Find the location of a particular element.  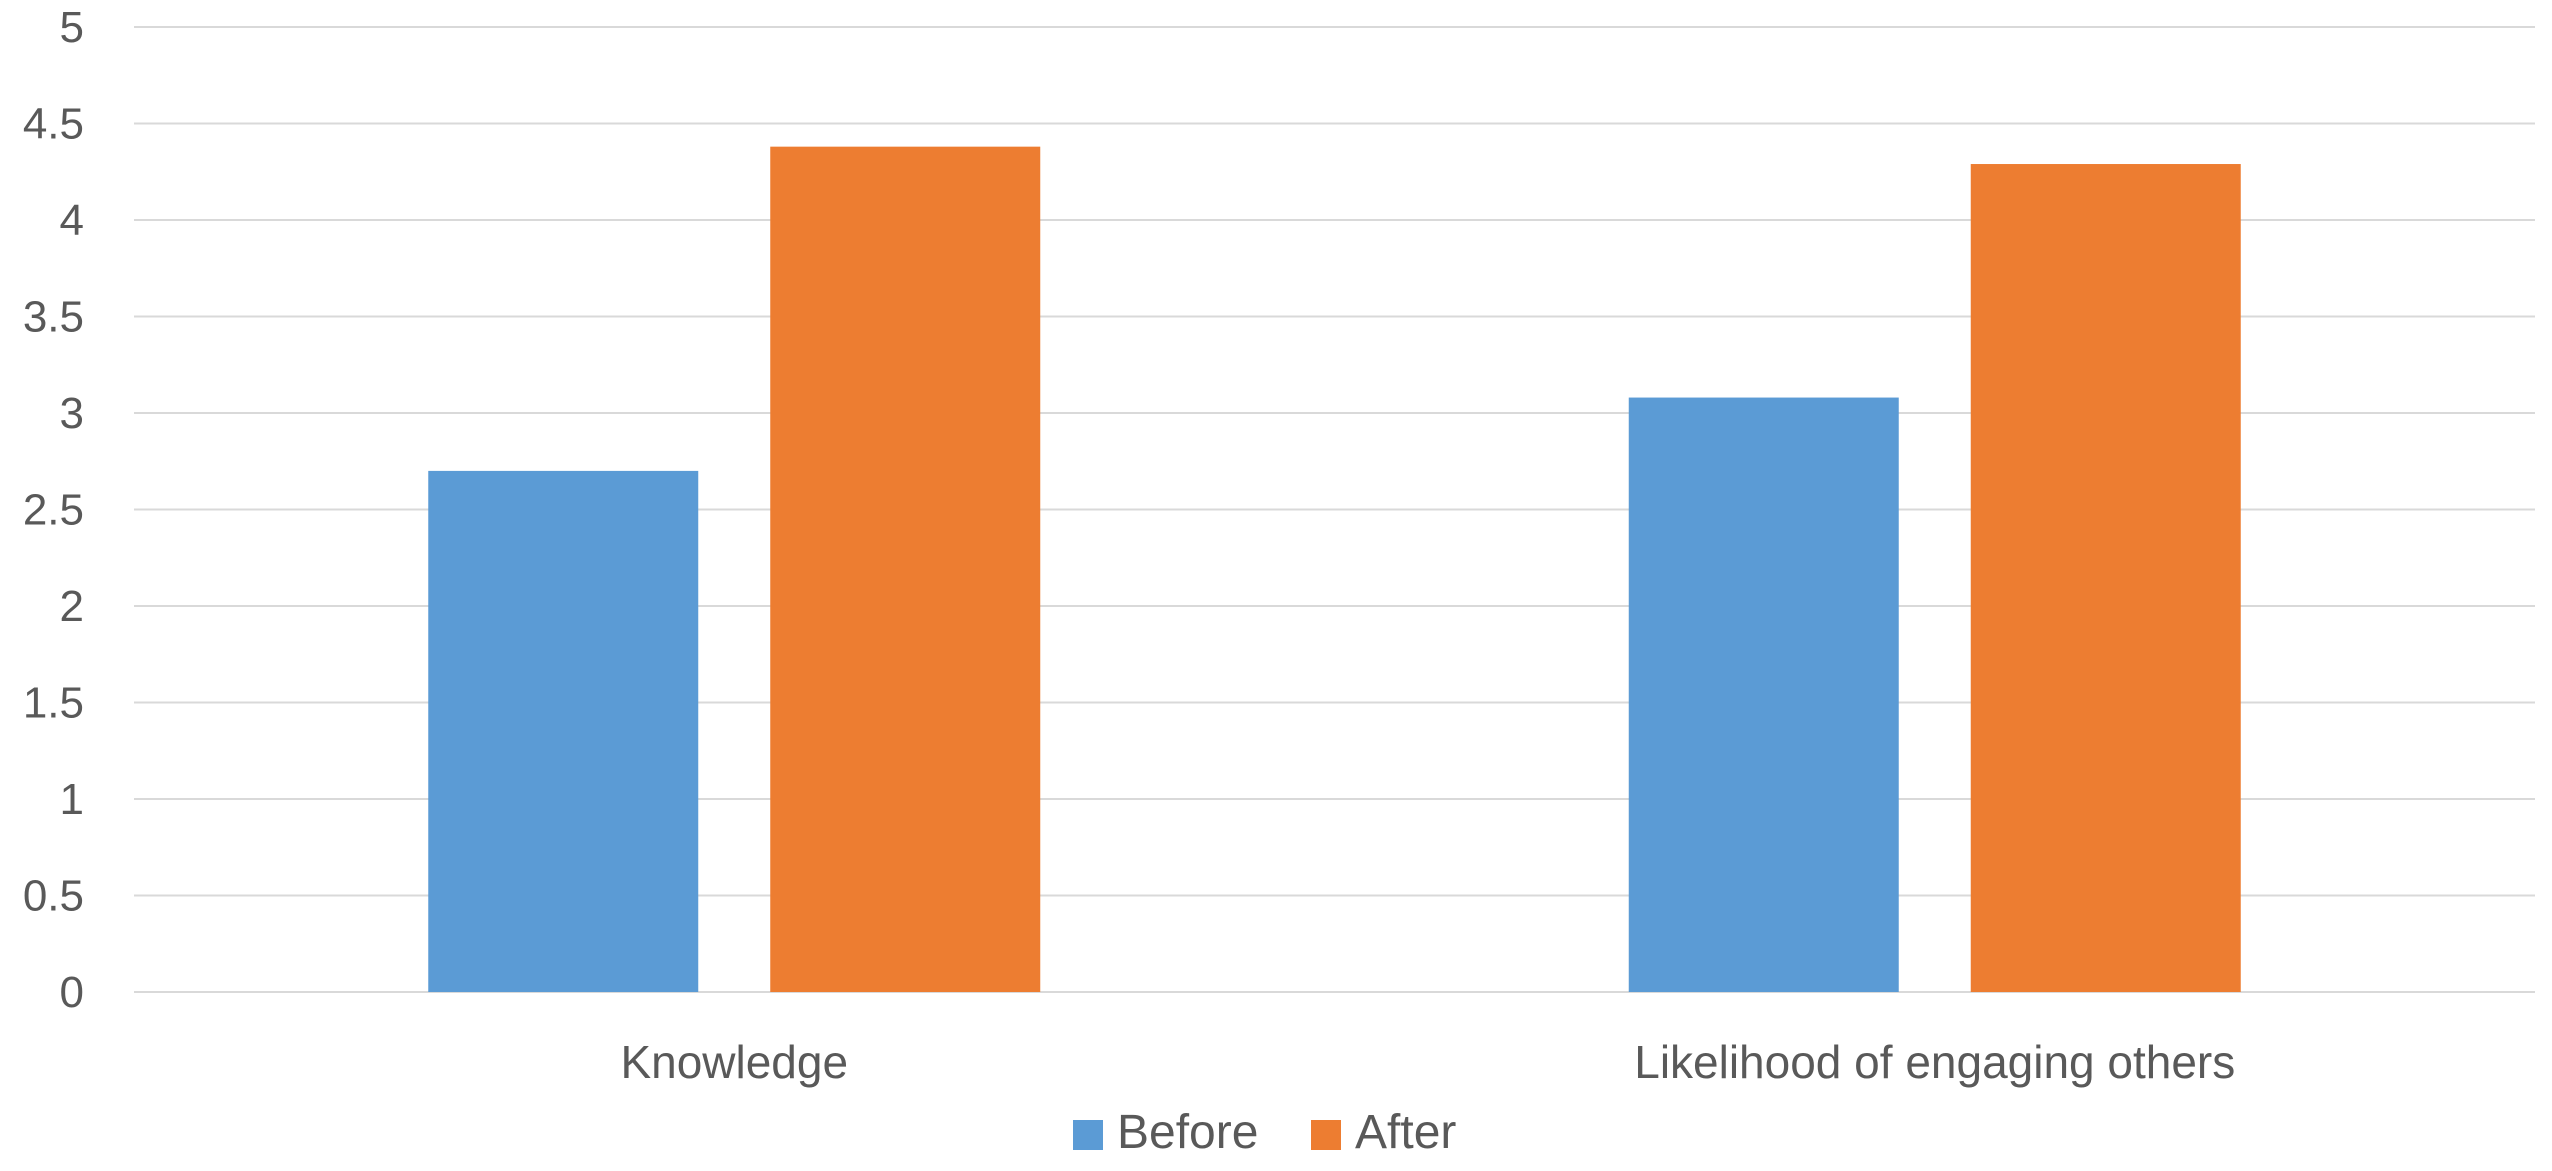

y-tick-label: 2.5 is located at coordinates (53, 510).